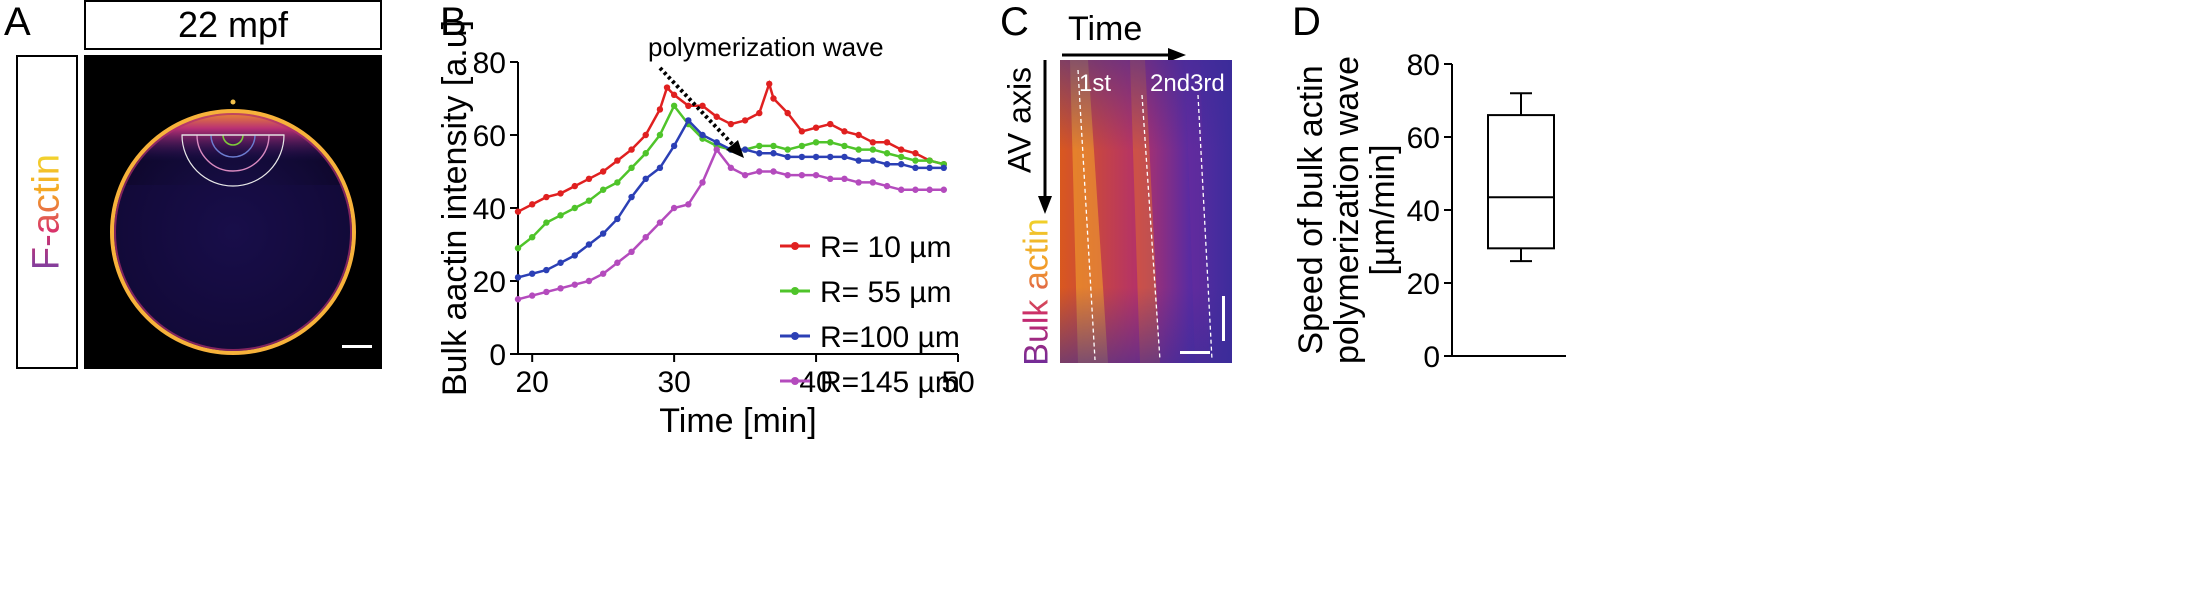 The height and width of the screenshot is (614, 2200). What do you see at coordinates (233, 212) in the screenshot?
I see `panel-a-micrograph` at bounding box center [233, 212].